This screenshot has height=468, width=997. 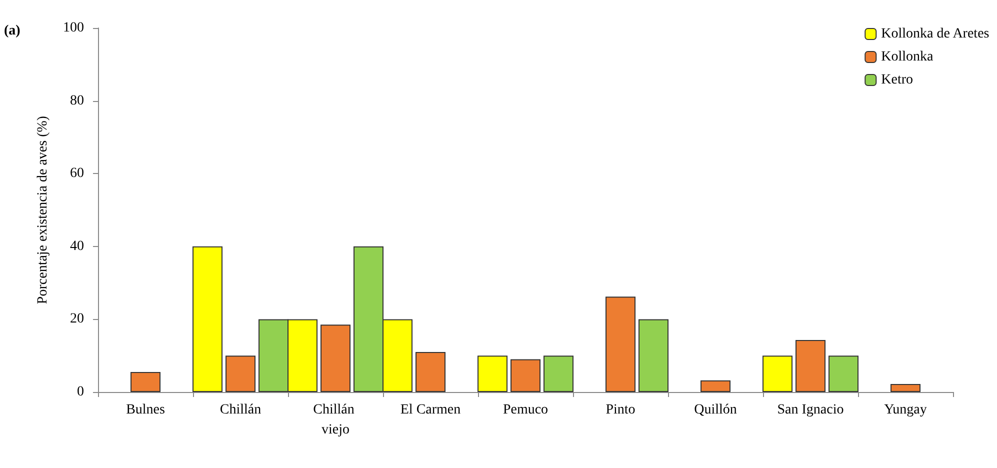 What do you see at coordinates (77, 174) in the screenshot?
I see `y-tick-label: 60` at bounding box center [77, 174].